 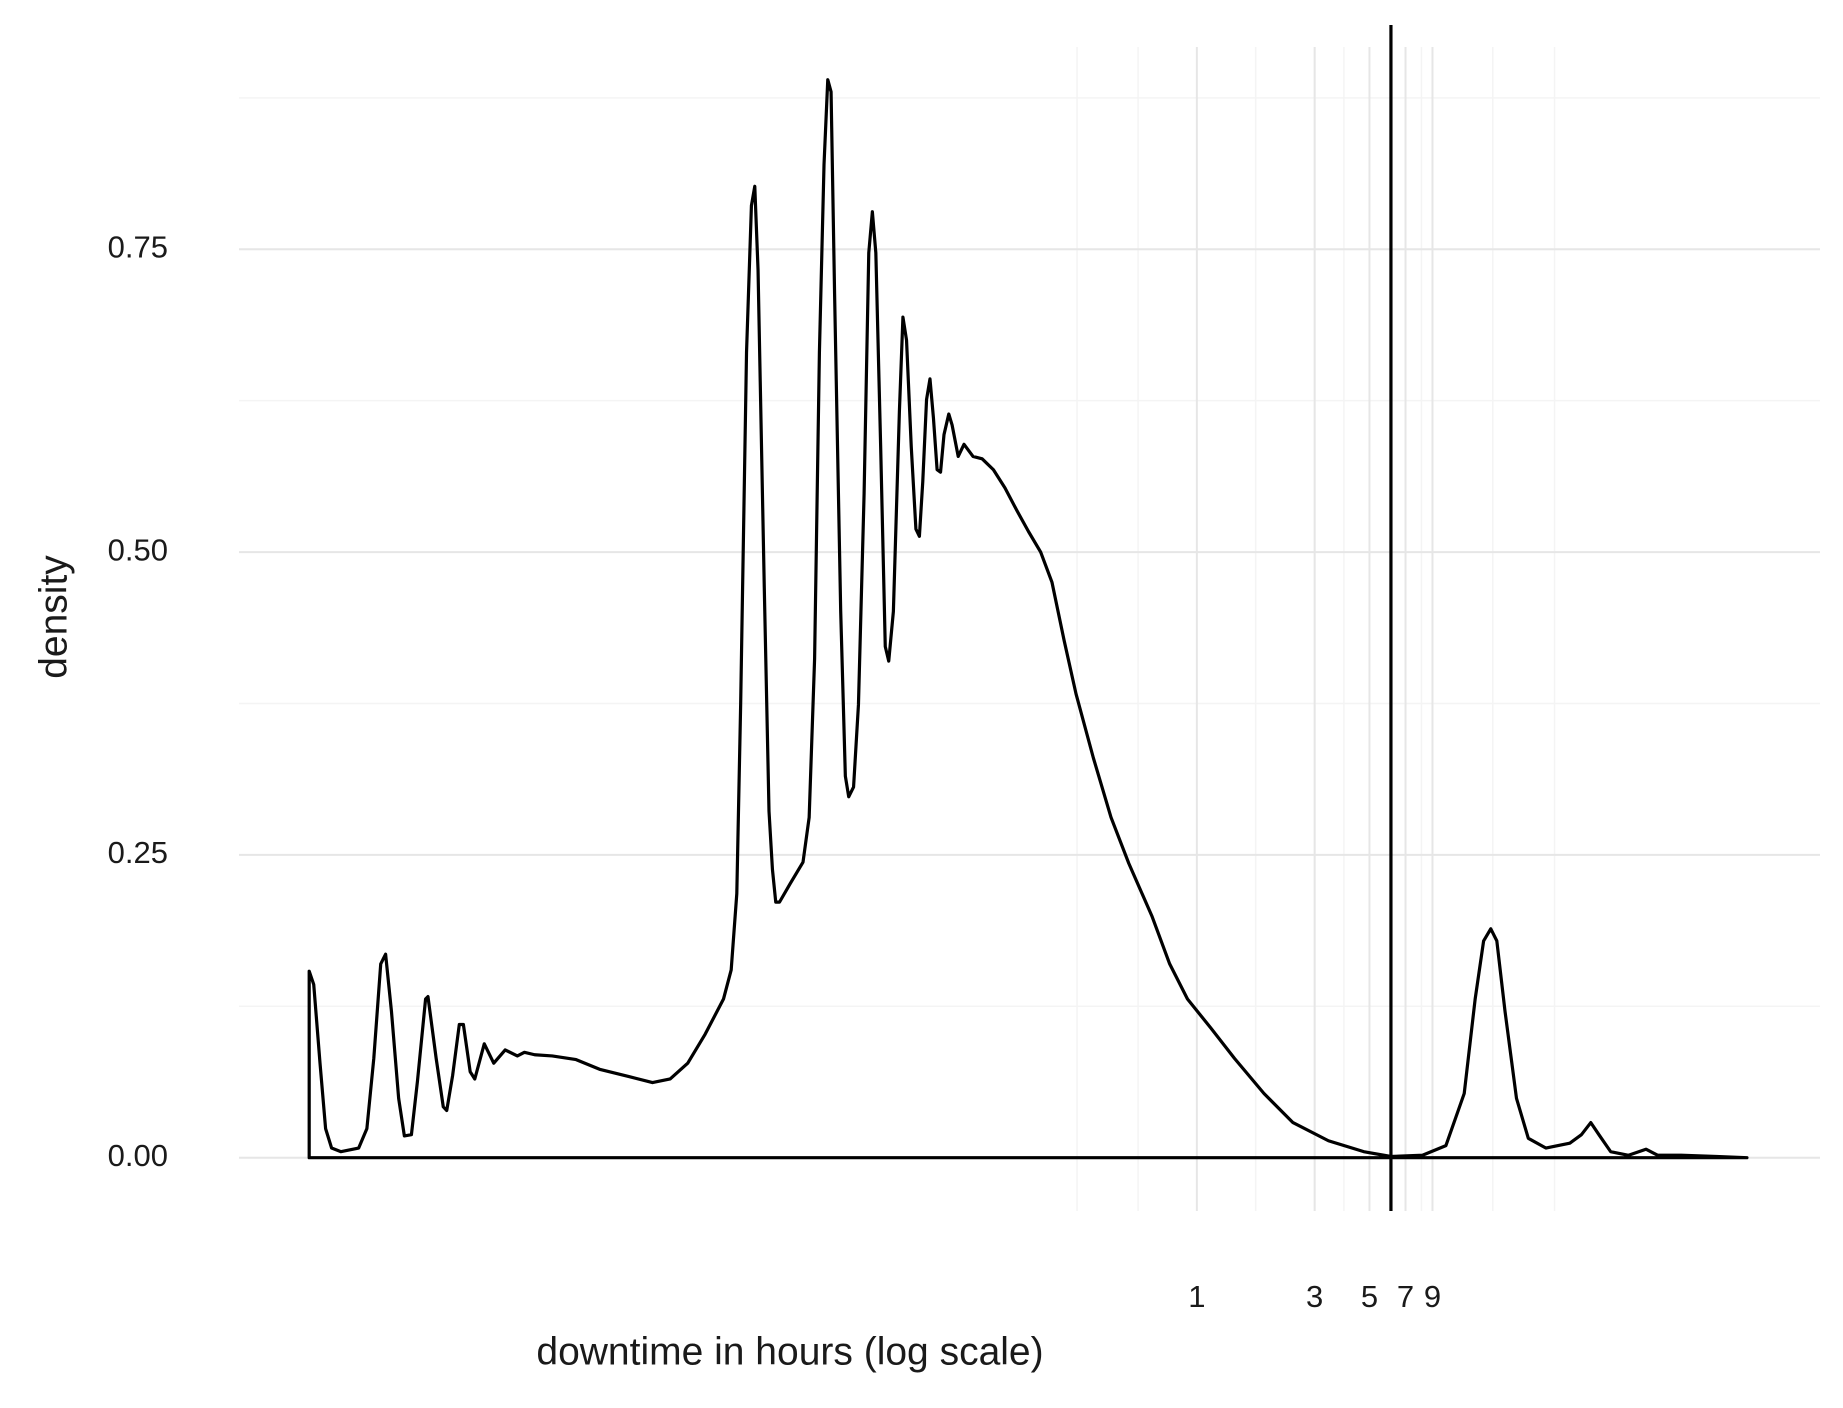 What do you see at coordinates (138, 549) in the screenshot?
I see `y-tick-label: 0.50` at bounding box center [138, 549].